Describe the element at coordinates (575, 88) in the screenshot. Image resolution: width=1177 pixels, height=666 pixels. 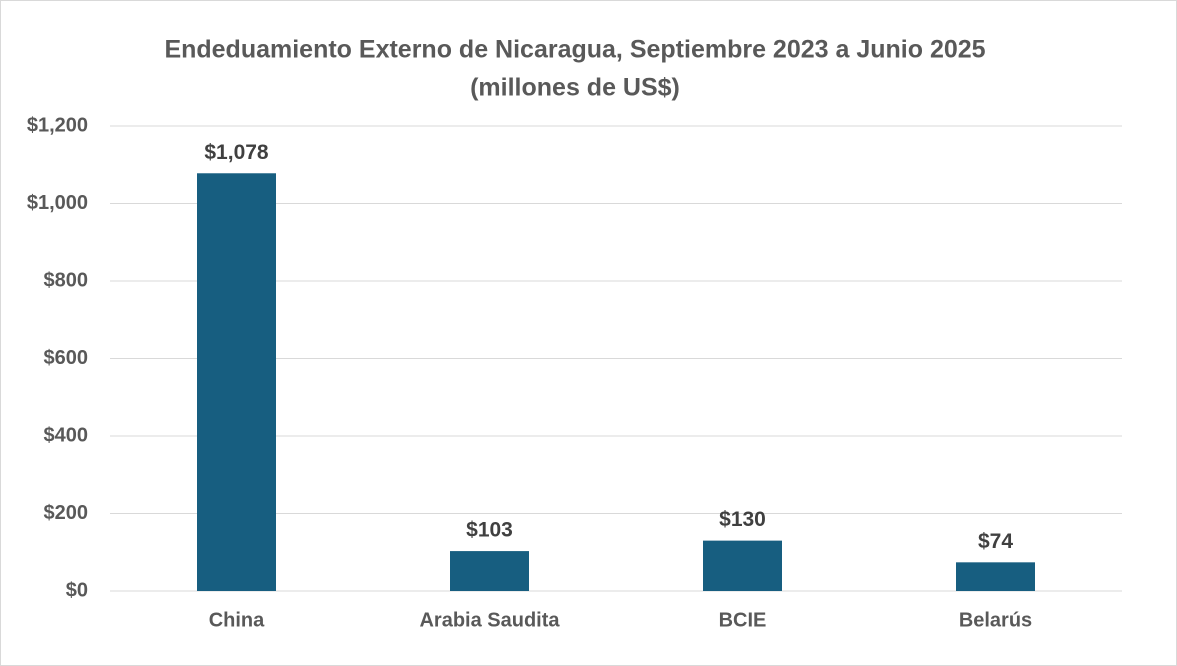
I see `chart-subtitle: (millones de US$)` at that location.